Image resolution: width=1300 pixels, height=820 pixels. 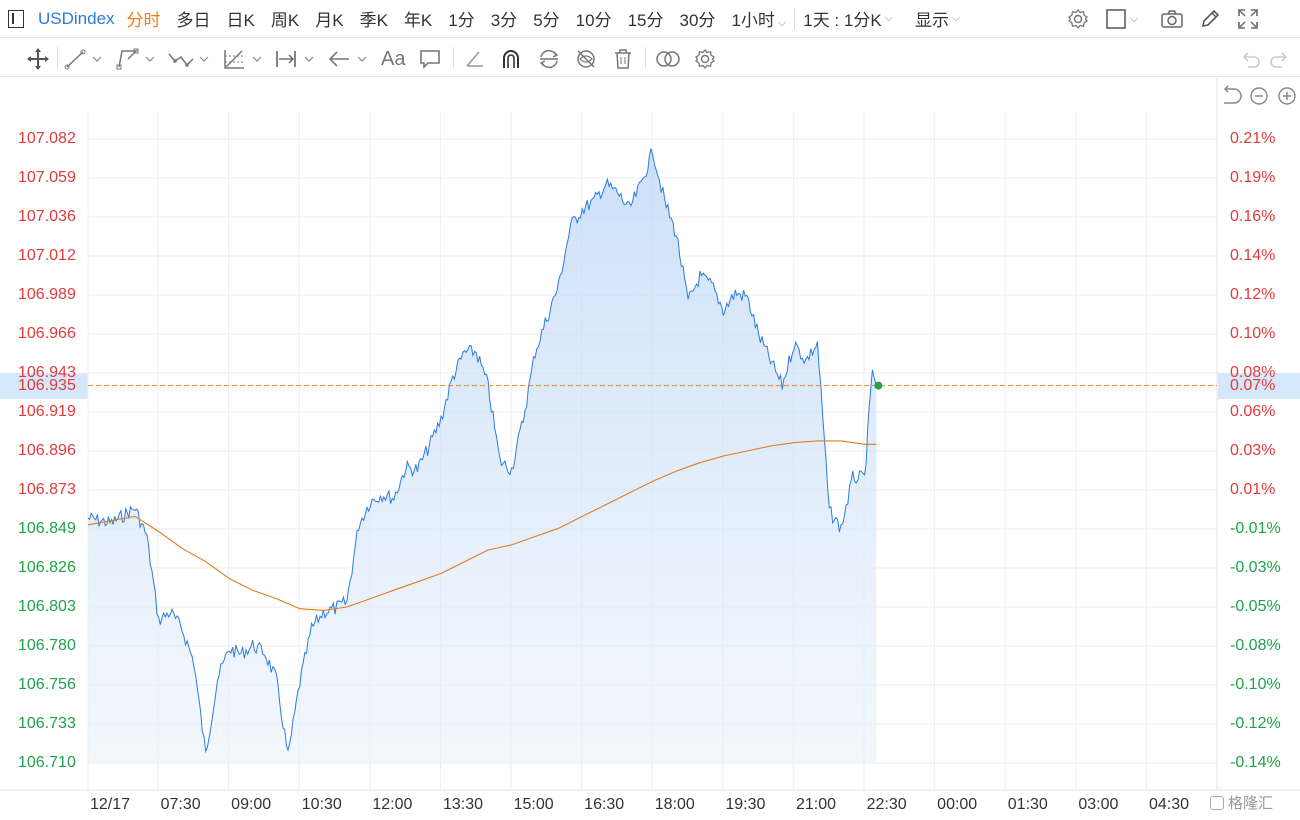 What do you see at coordinates (240, 20) in the screenshot?
I see `period-tab-day: 日K` at bounding box center [240, 20].